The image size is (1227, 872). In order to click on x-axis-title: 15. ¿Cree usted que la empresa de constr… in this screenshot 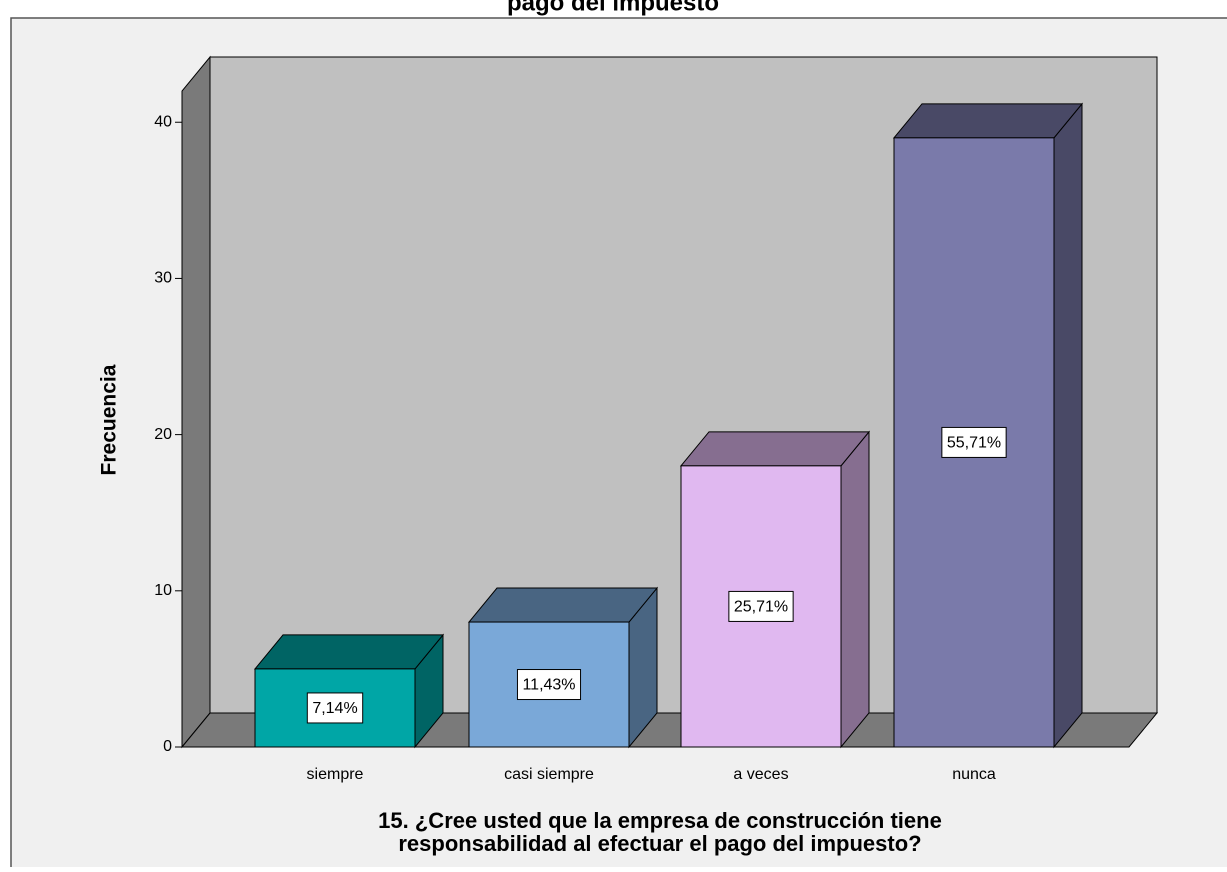, I will do `click(660, 820)`.